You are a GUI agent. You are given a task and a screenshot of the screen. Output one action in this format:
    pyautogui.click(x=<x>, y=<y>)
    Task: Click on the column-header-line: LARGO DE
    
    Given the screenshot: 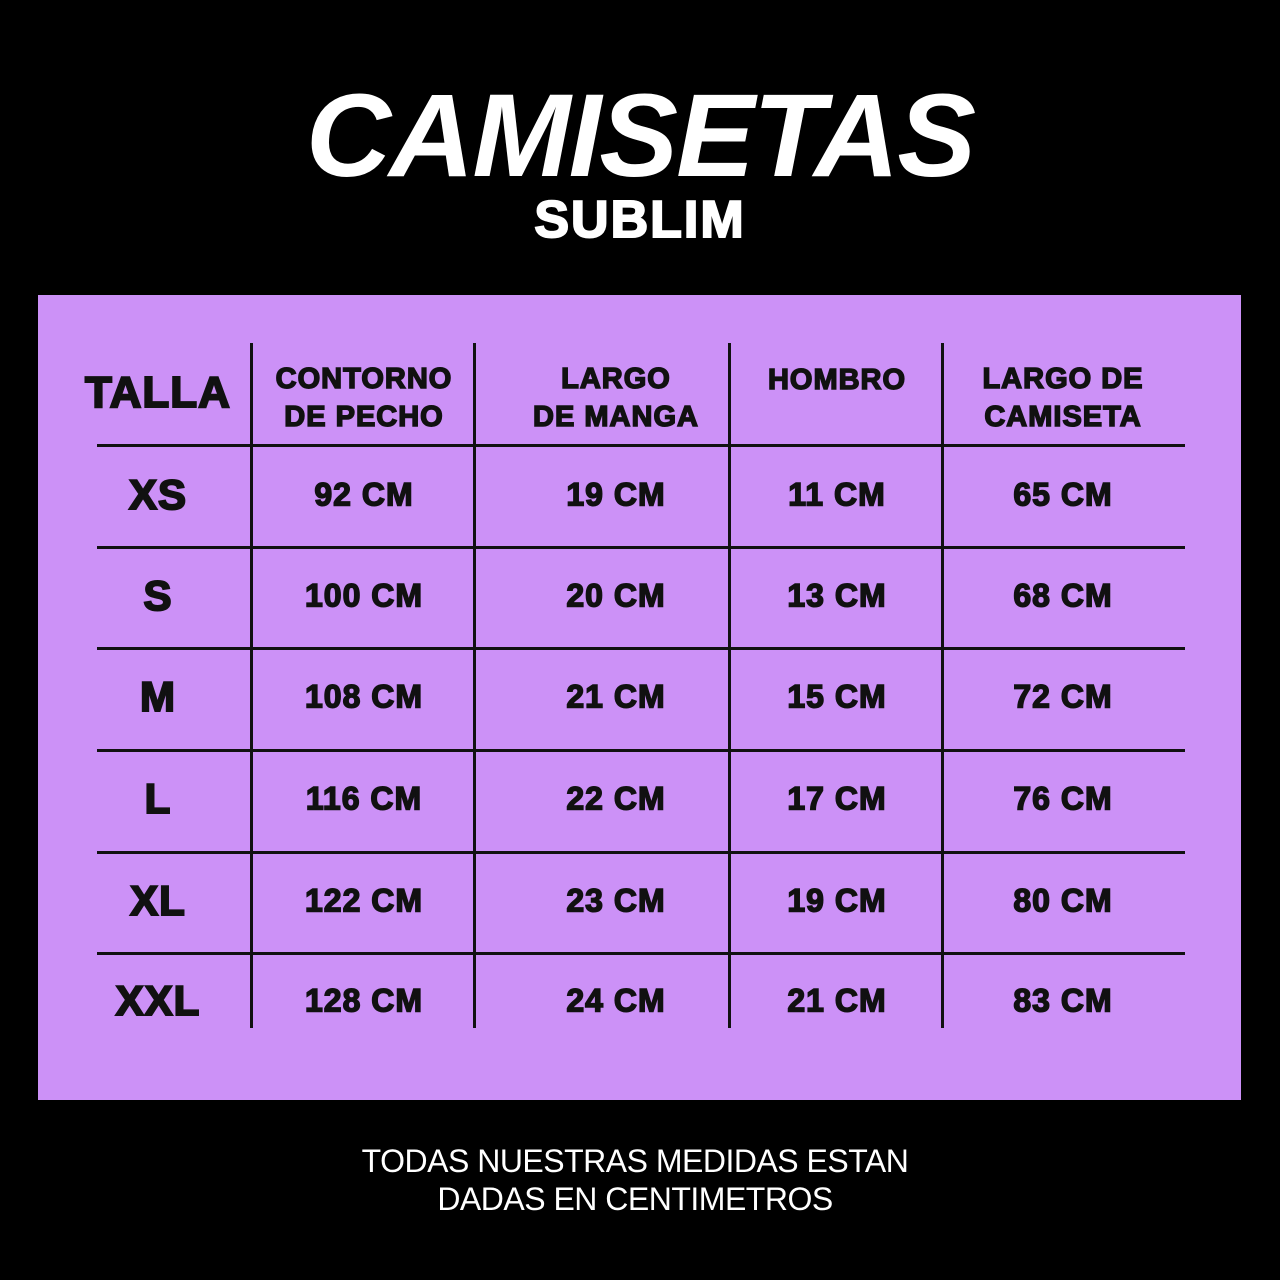 What is the action you would take?
    pyautogui.click(x=1063, y=379)
    